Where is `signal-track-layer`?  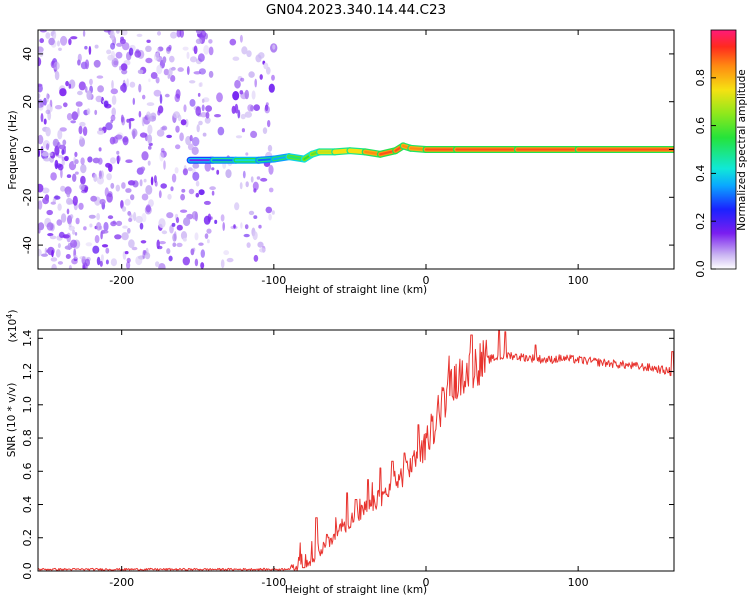
signal-track-layer is located at coordinates (430, 153).